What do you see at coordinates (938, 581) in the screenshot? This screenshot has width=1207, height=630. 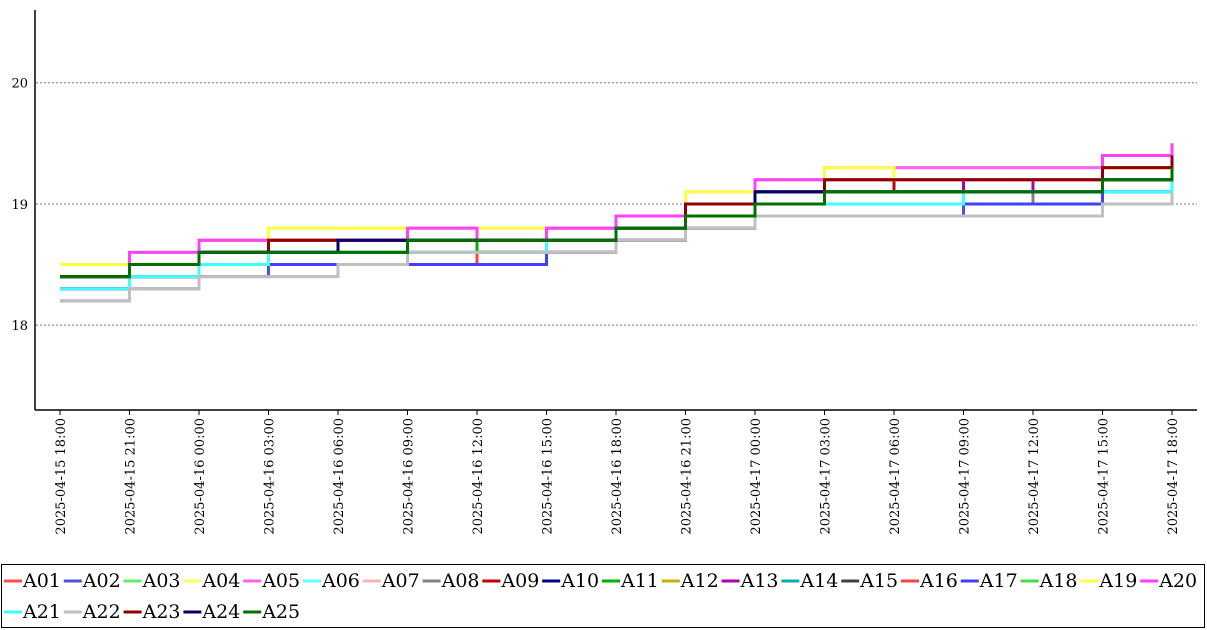 I see `legend-label: A16` at bounding box center [938, 581].